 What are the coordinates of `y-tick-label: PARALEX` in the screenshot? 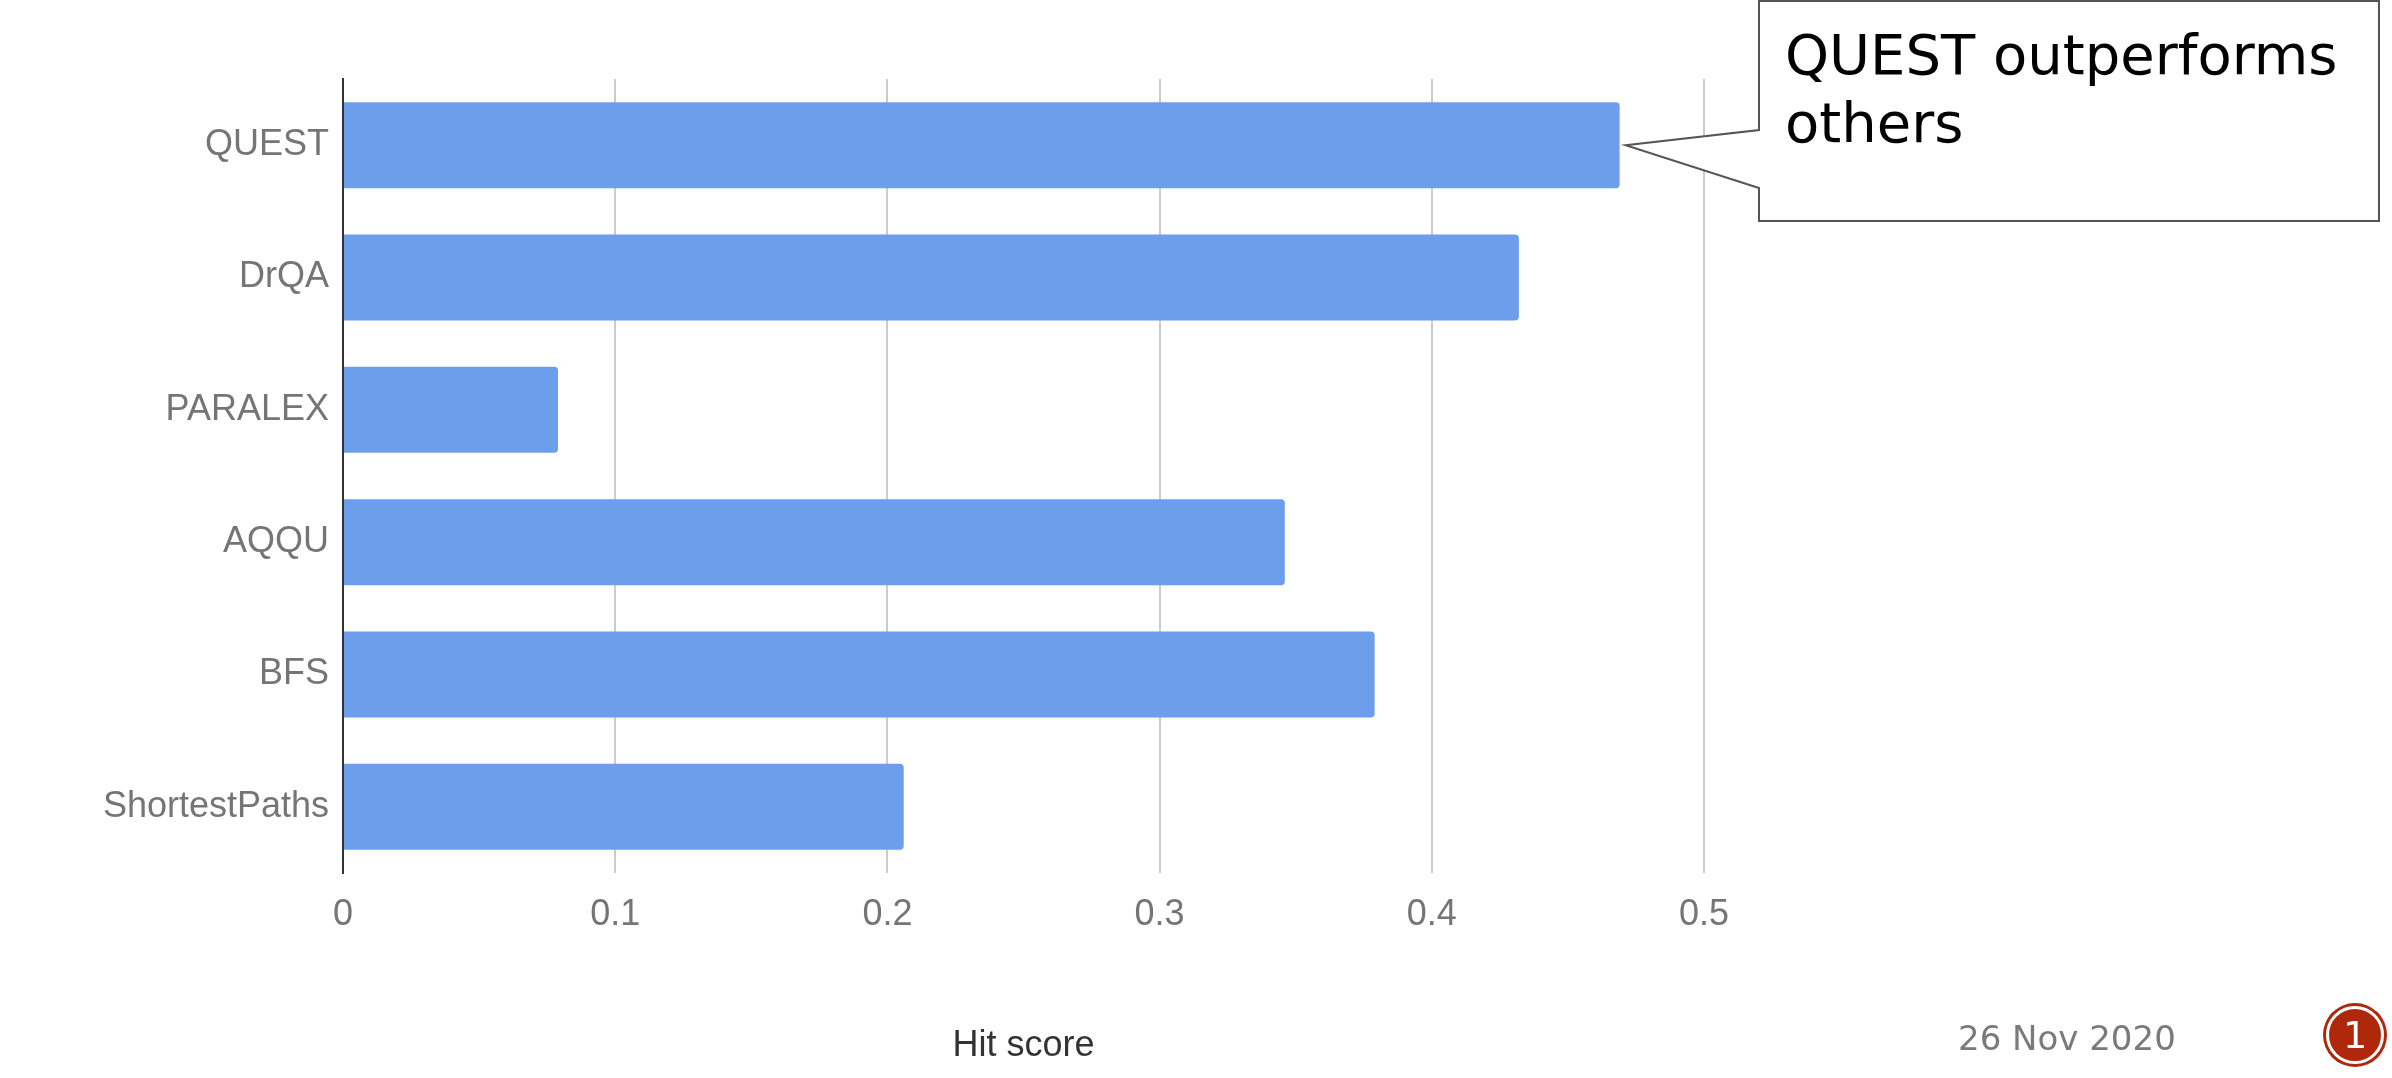 It's located at (247, 407).